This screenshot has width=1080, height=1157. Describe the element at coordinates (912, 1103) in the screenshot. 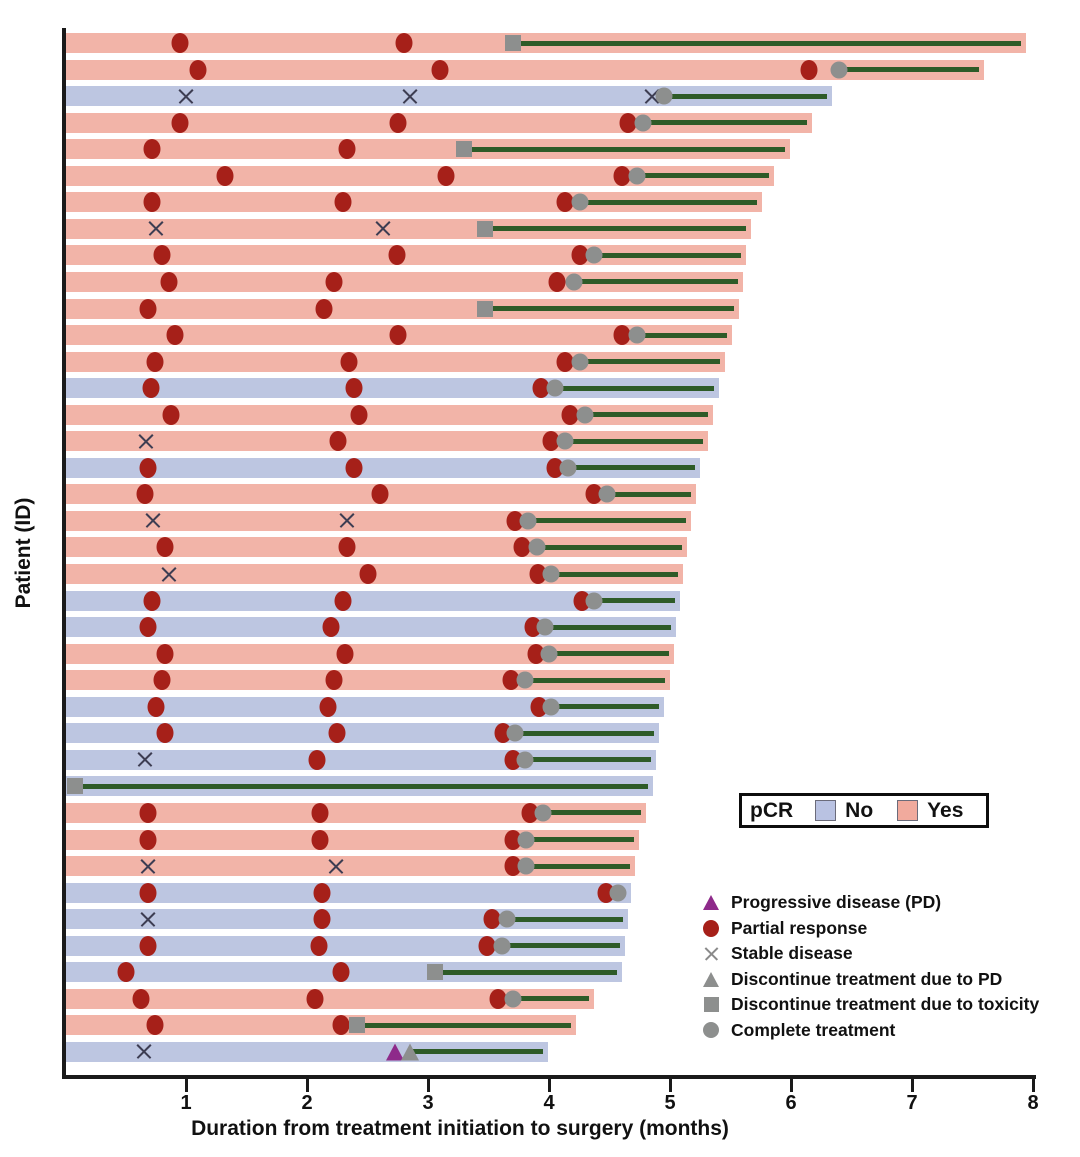

I see `x-tick-label: 7` at that location.